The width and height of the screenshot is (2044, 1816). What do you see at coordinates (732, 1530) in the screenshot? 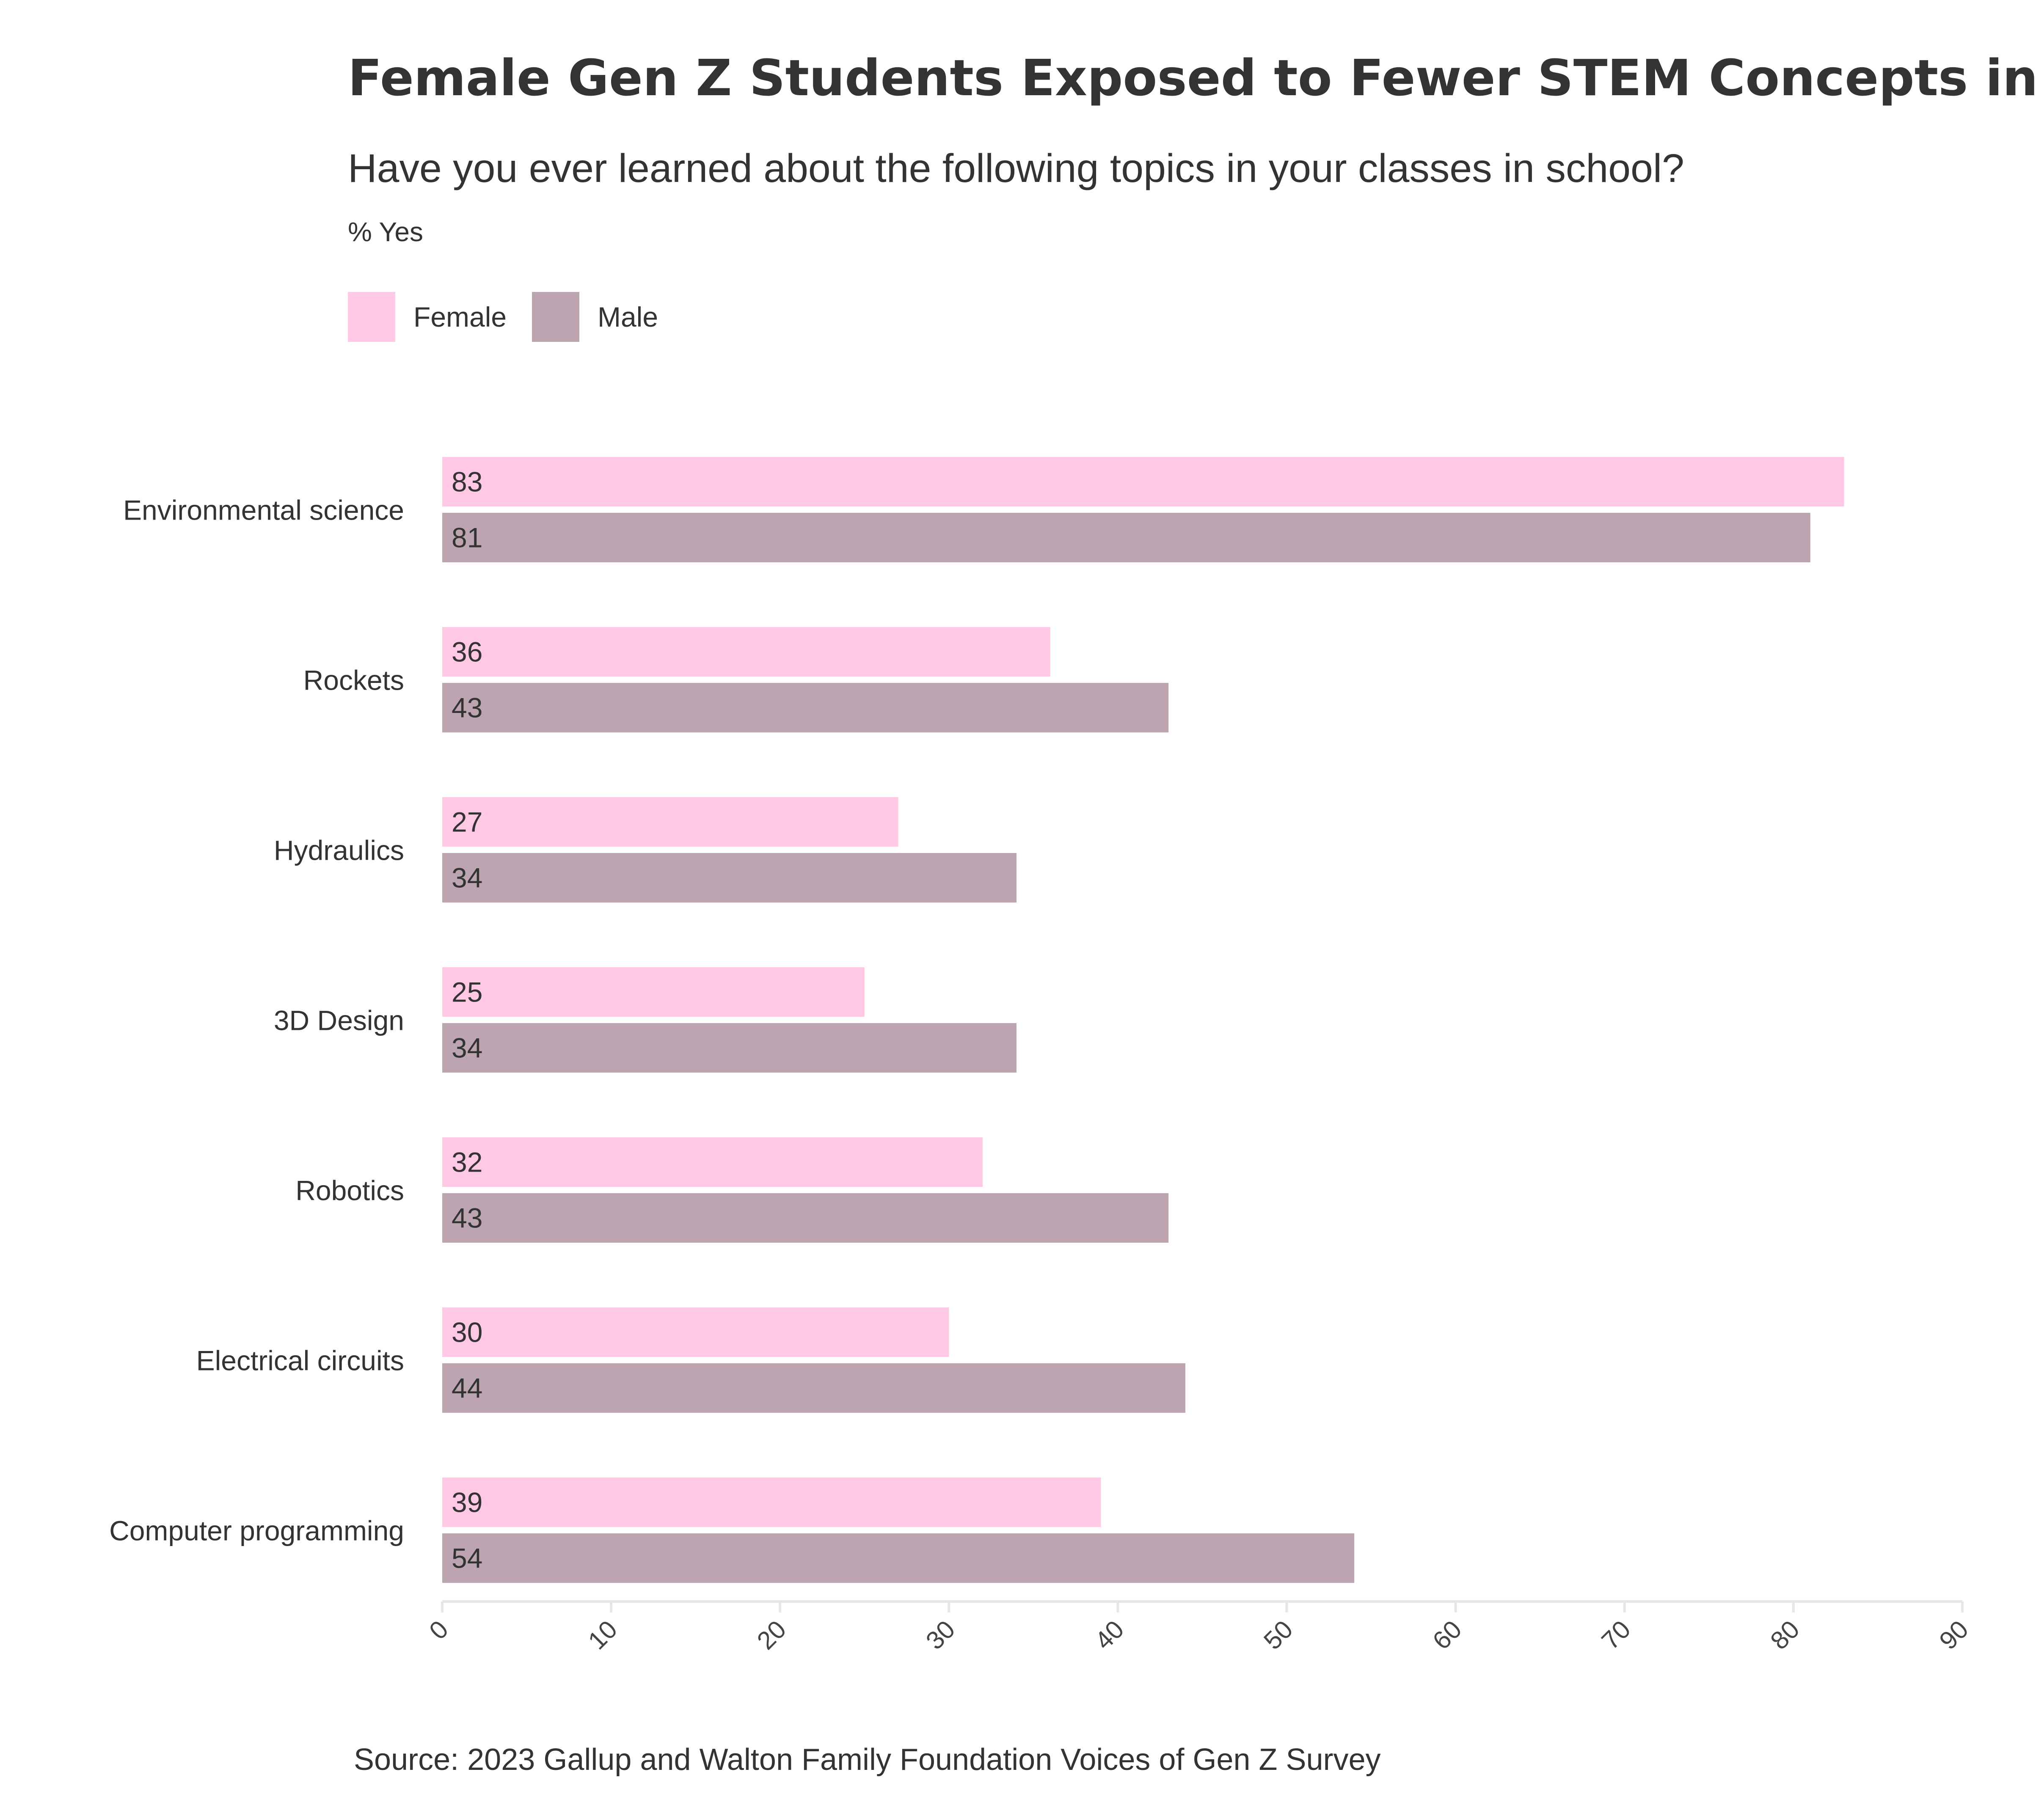
I see `category-group-computer-programming: Computer programming 39 54` at bounding box center [732, 1530].